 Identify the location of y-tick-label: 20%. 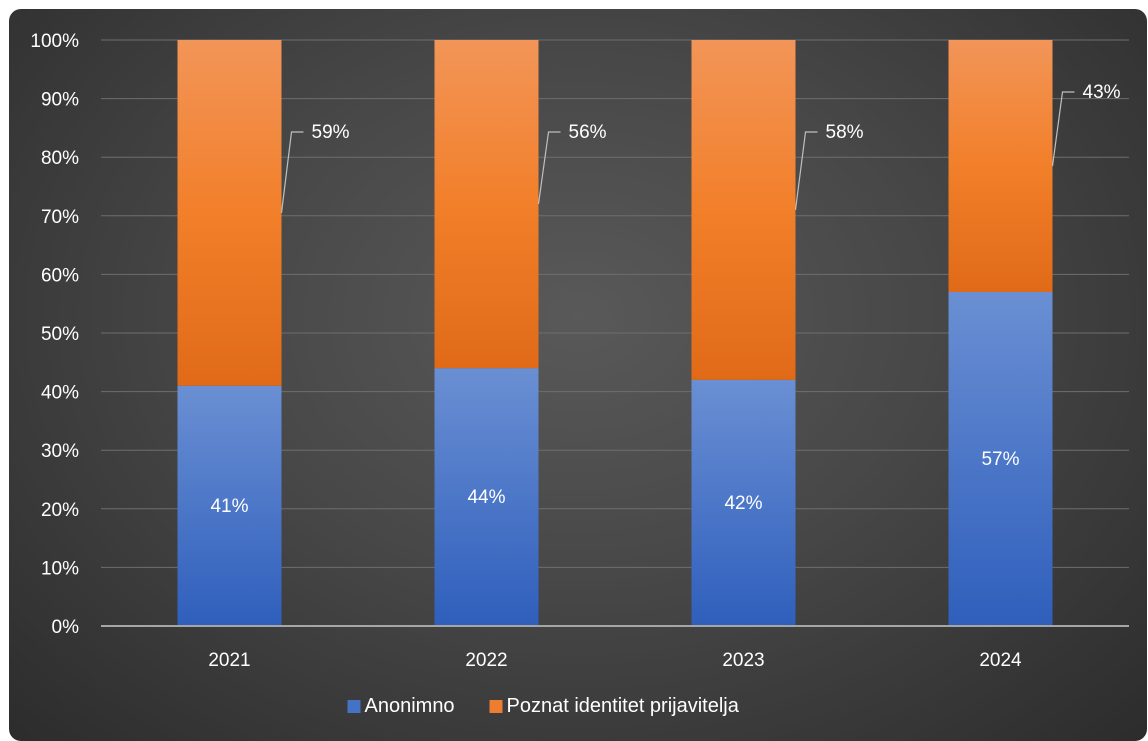
(60, 510).